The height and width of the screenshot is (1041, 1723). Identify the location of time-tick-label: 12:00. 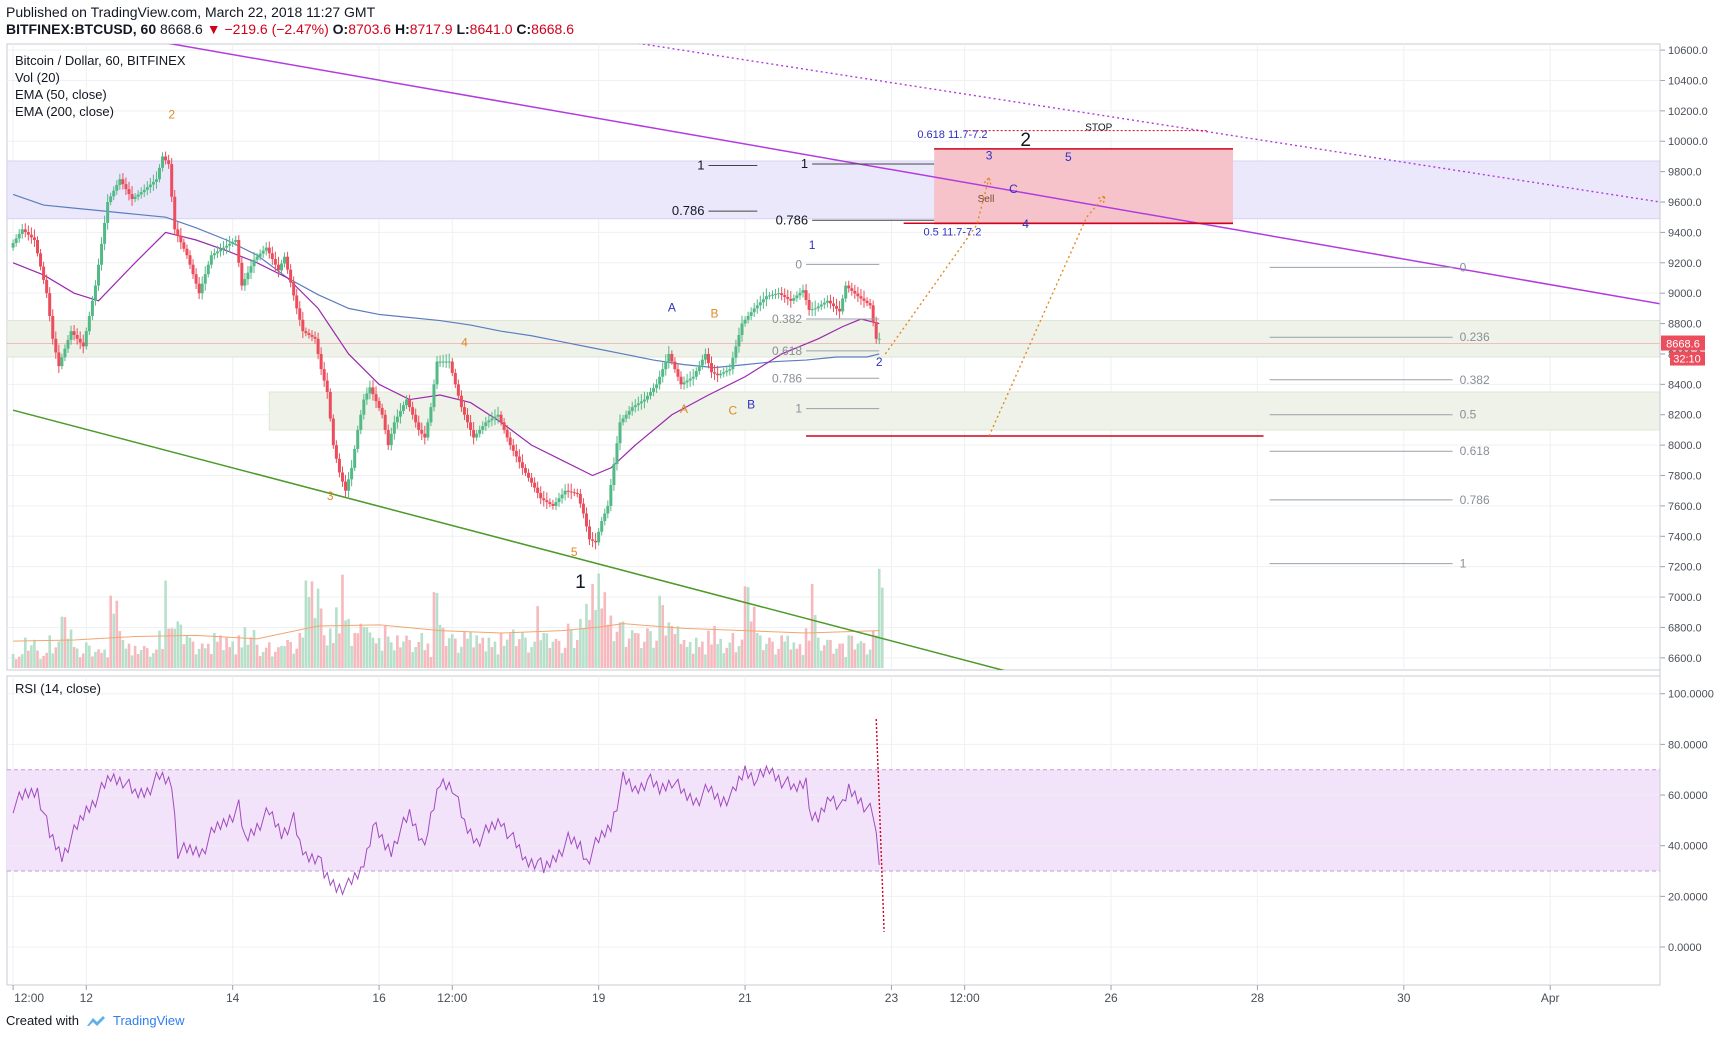
(452, 998).